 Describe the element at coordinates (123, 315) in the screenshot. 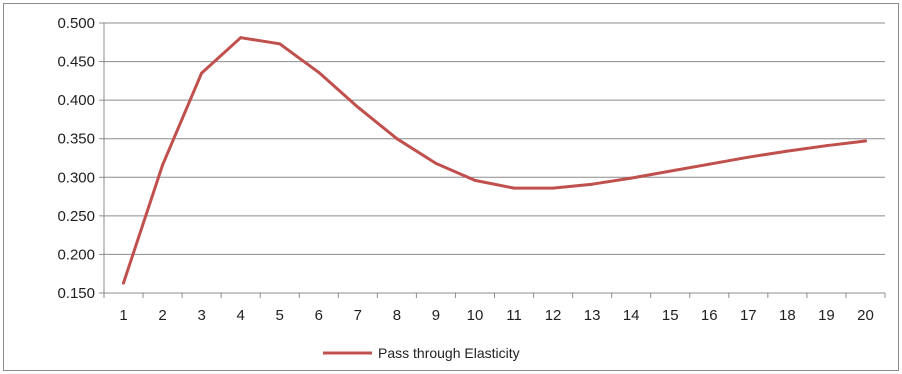

I see `x-tick-label: 1` at that location.